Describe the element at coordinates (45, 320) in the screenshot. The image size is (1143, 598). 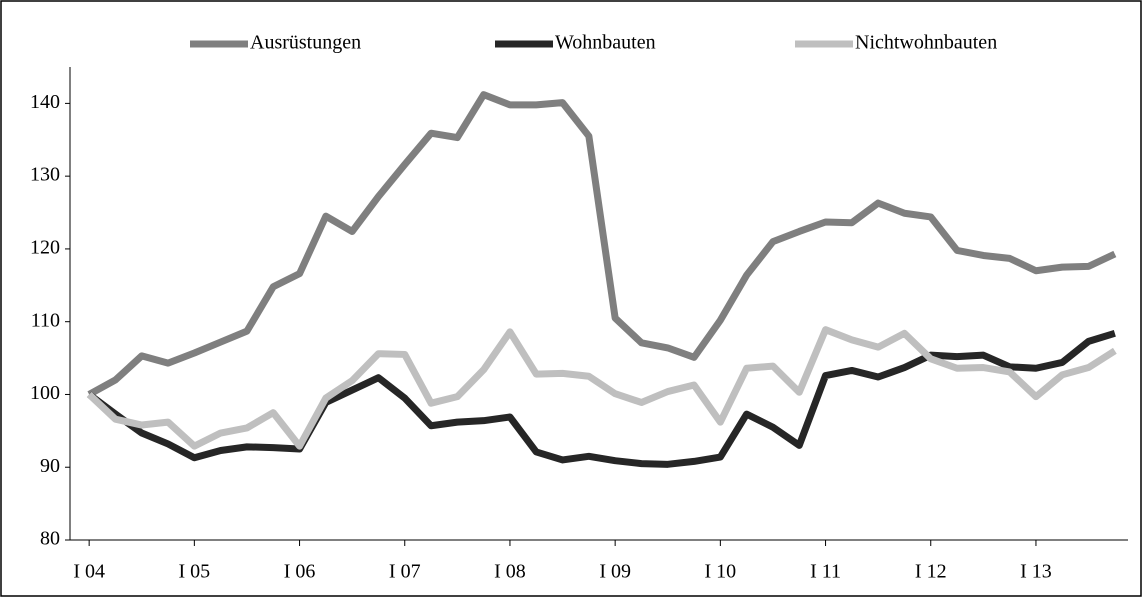
I see `y-tick-label: 110` at that location.